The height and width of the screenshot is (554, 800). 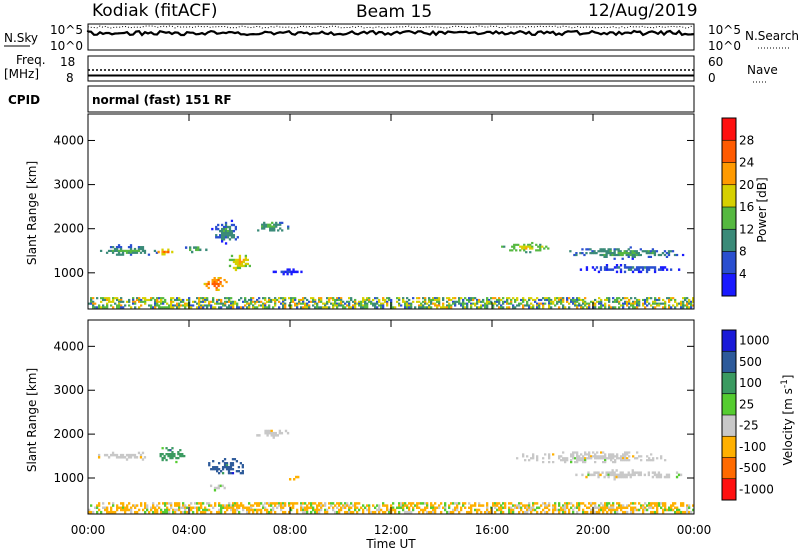 What do you see at coordinates (746, 207) in the screenshot?
I see `power-colorbar-label-3: 16` at bounding box center [746, 207].